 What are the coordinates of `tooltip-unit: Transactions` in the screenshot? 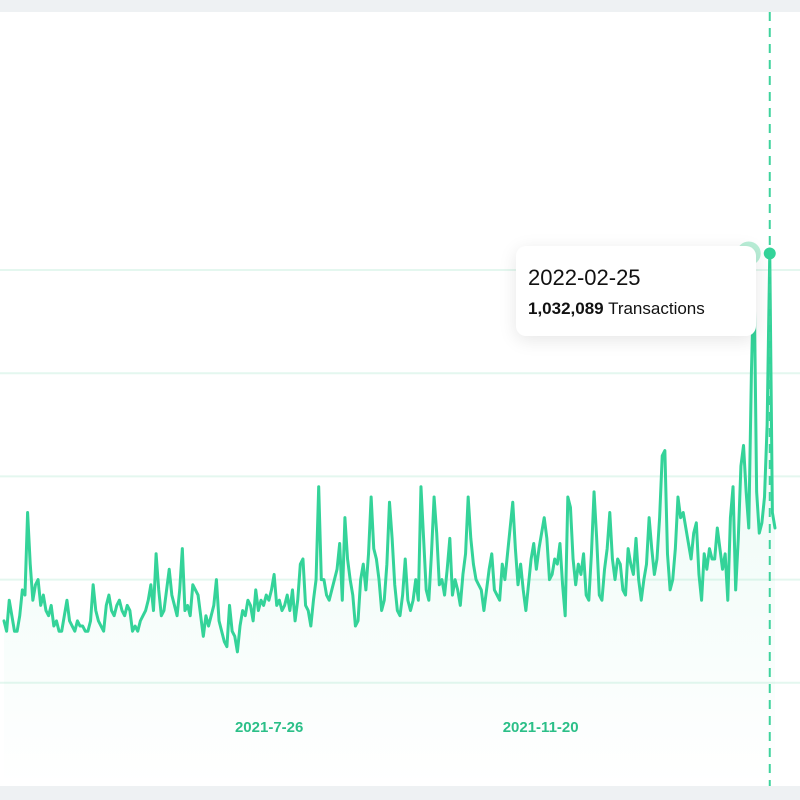 It's located at (656, 308).